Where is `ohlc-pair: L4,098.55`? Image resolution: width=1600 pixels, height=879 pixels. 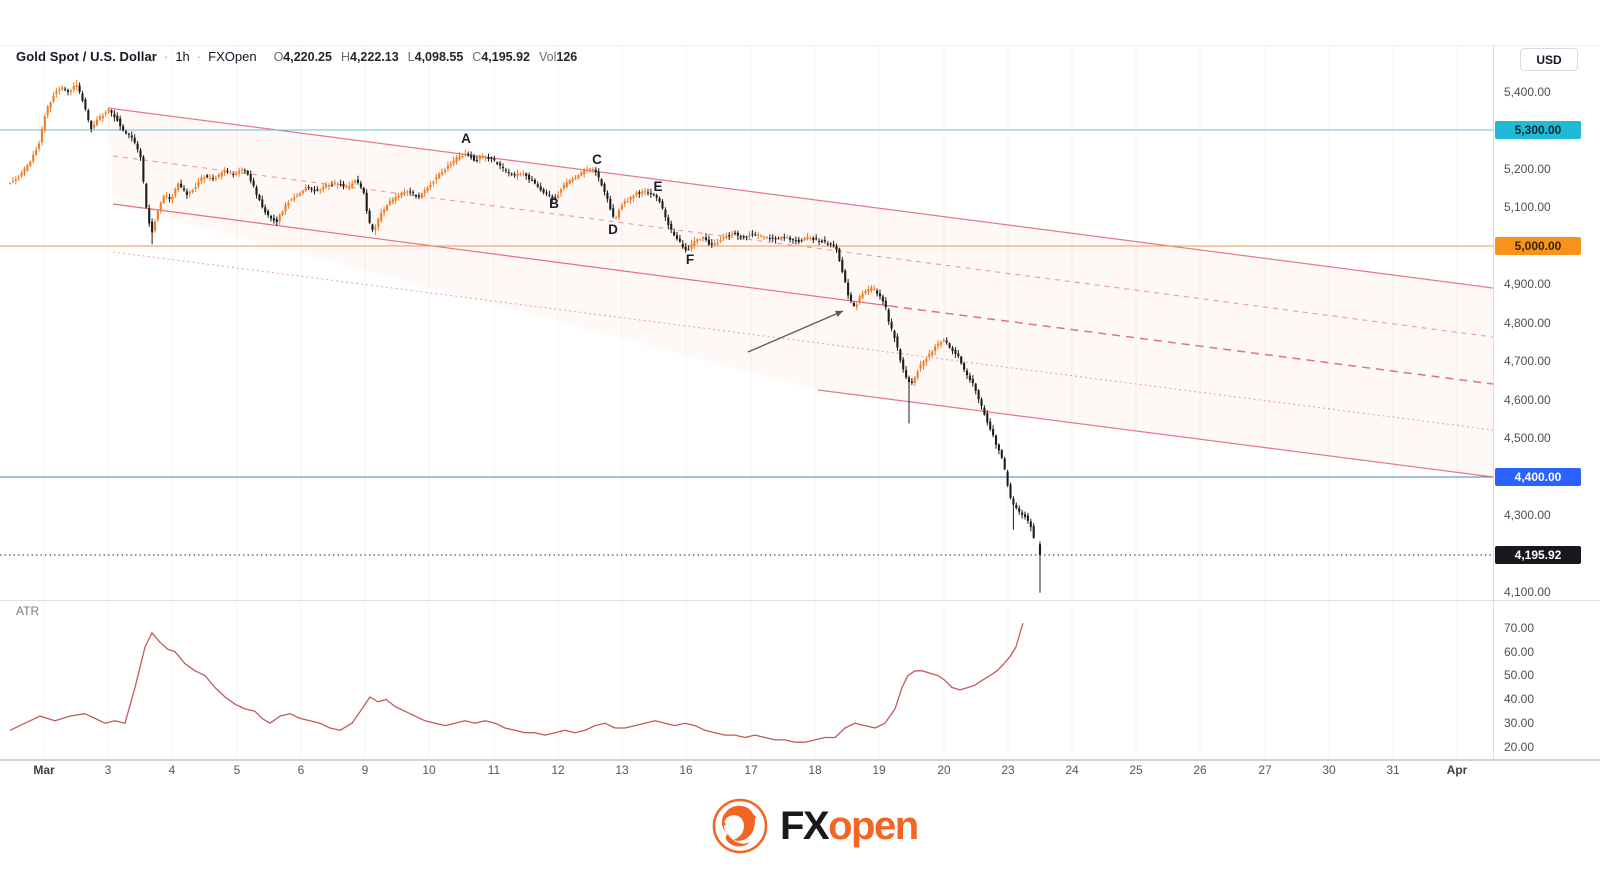
ohlc-pair: L4,098.55 is located at coordinates (435, 57).